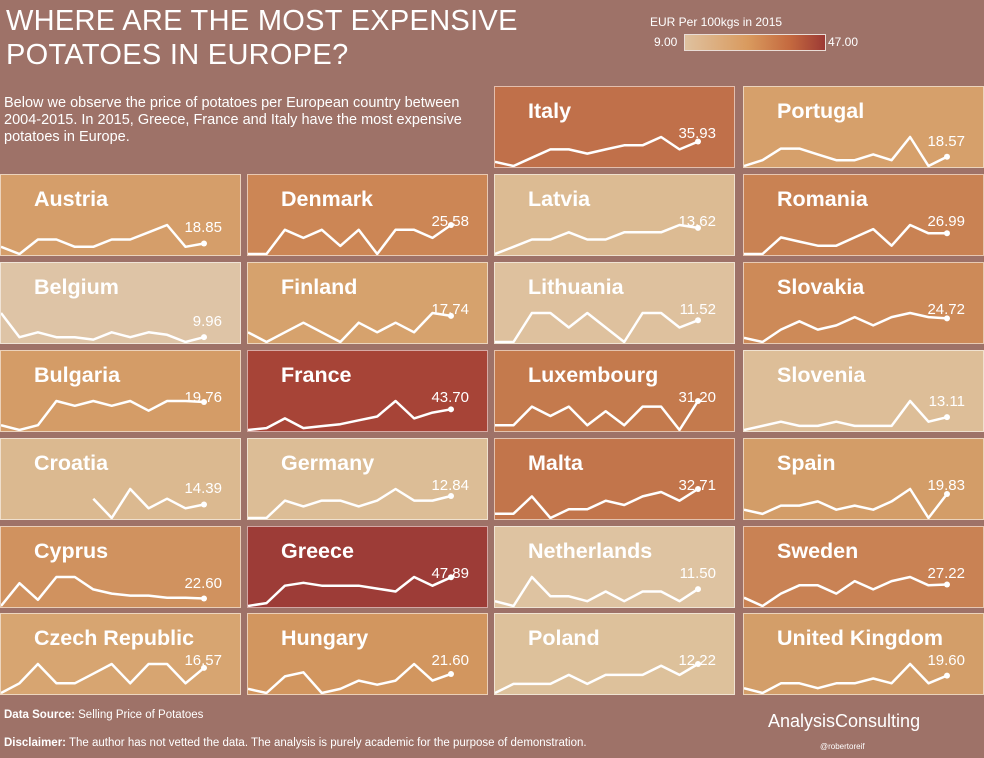 Image resolution: width=984 pixels, height=758 pixels. What do you see at coordinates (821, 375) in the screenshot?
I see `country-name: Slovenia` at bounding box center [821, 375].